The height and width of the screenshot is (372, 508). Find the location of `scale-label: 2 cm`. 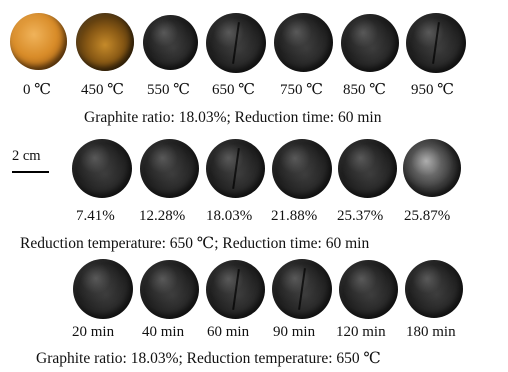

scale-label: 2 cm is located at coordinates (26, 156).